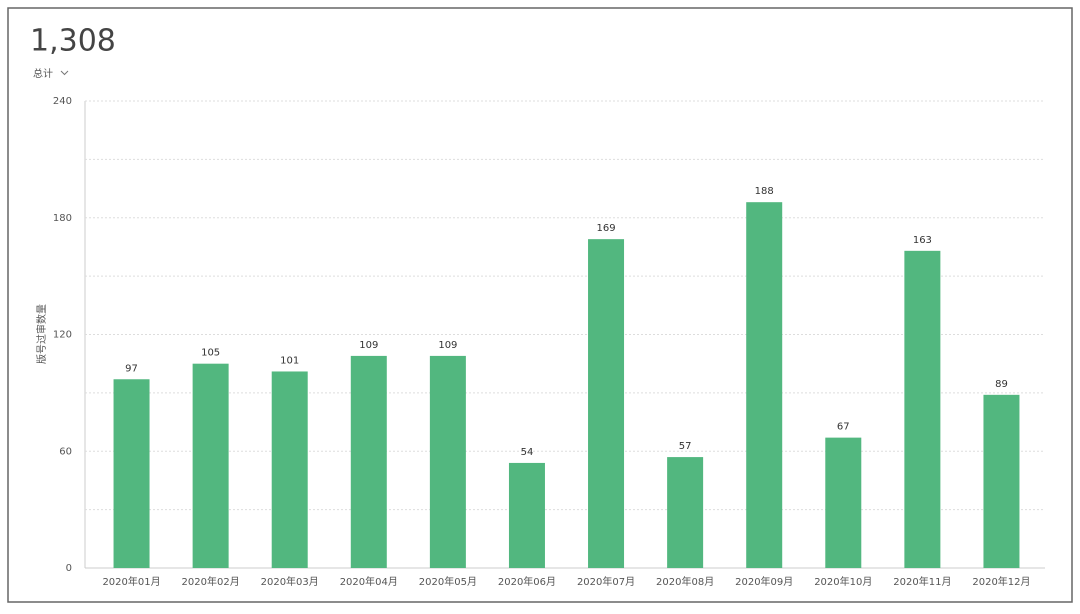 Image resolution: width=1080 pixels, height=614 pixels. Describe the element at coordinates (922, 240) in the screenshot. I see `data-label: 163` at that location.